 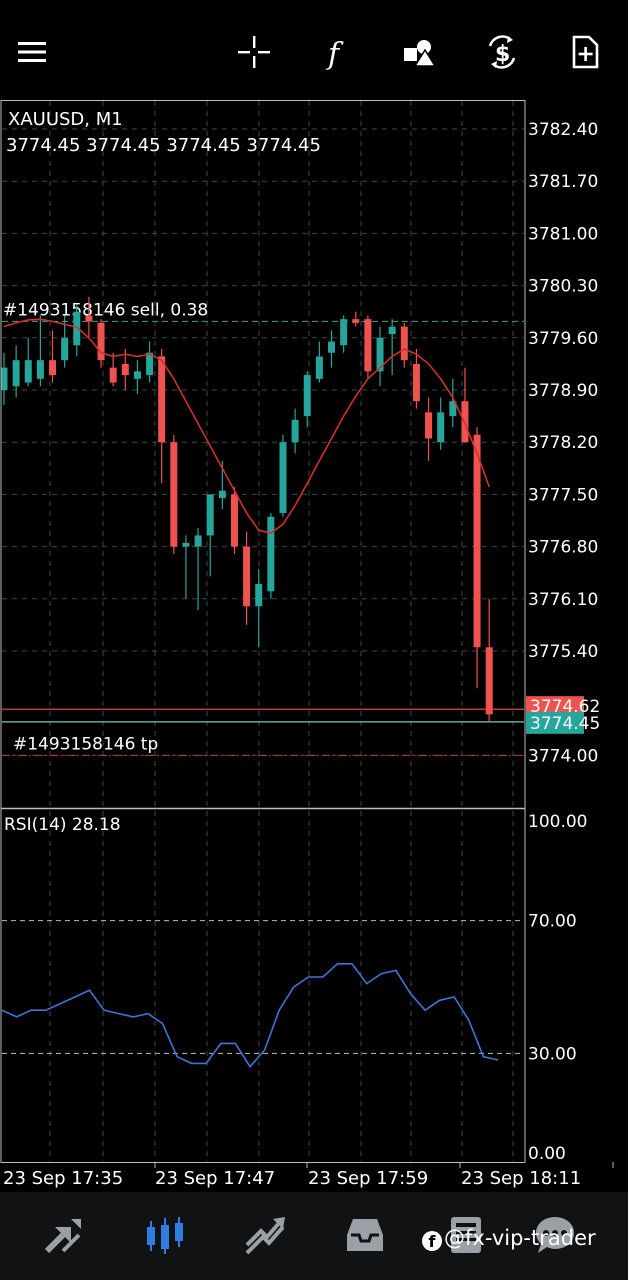 I want to click on price-tick-label: 3778.90, so click(x=563, y=391).